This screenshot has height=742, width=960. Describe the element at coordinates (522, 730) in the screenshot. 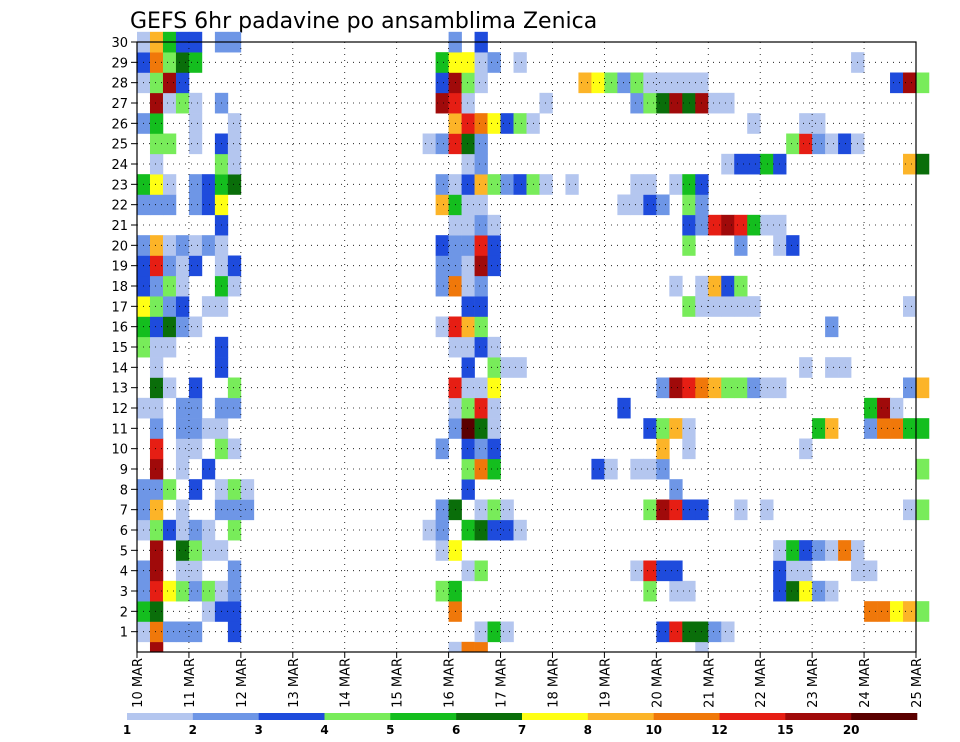

I see `legend-label: 7` at that location.